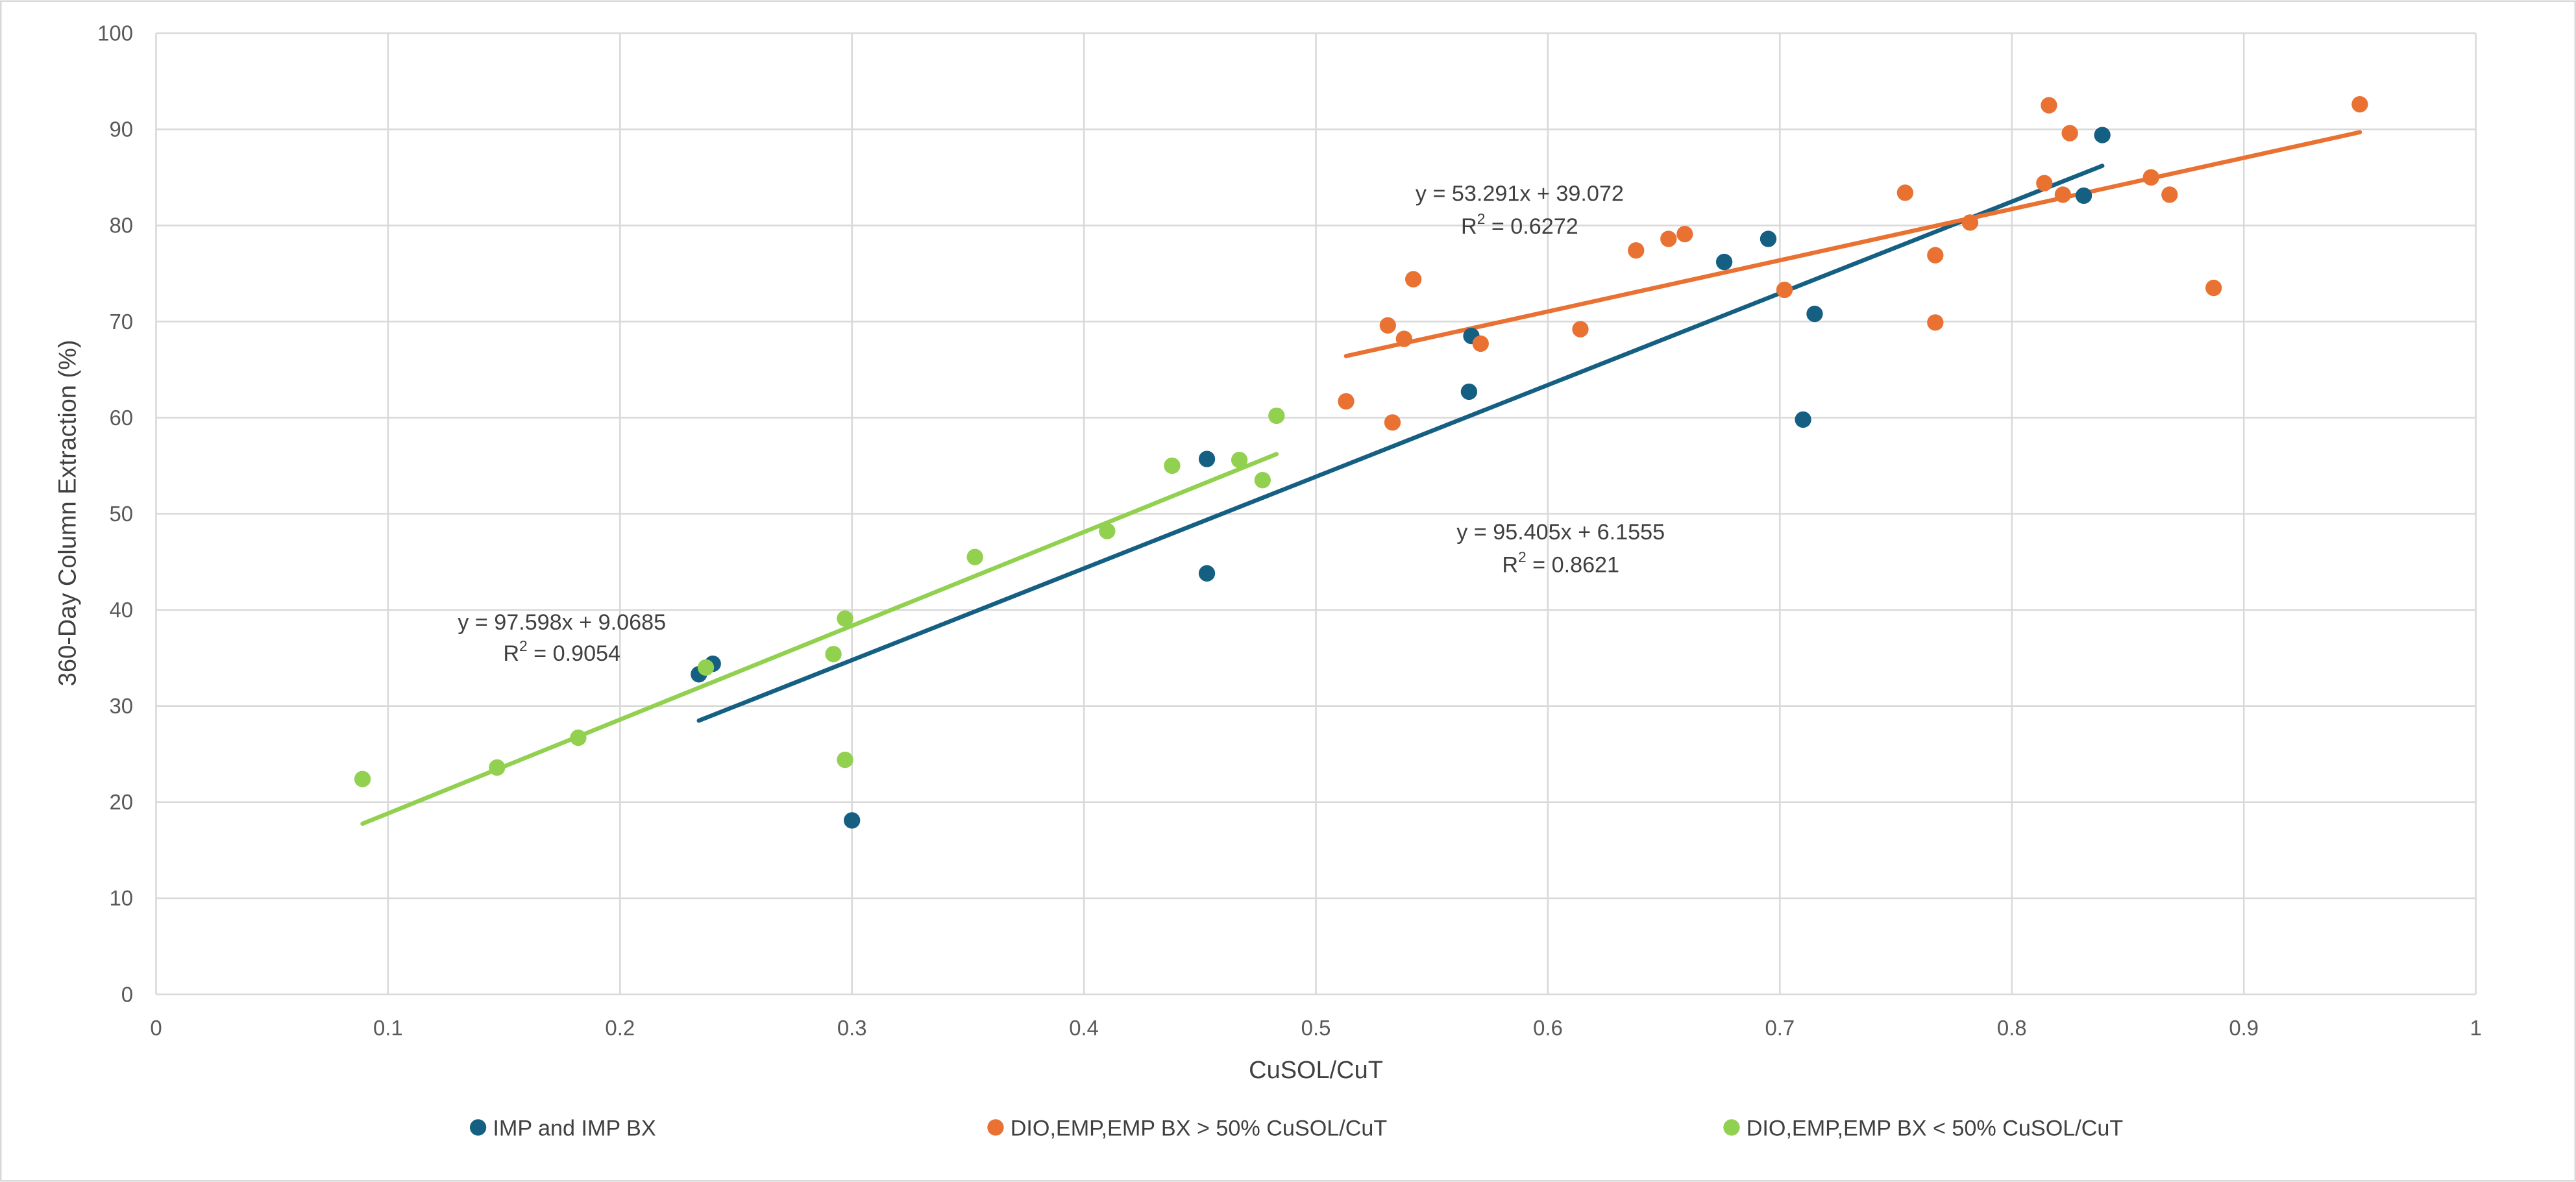  I want to click on legend-label-imp: IMP and IMP BX, so click(574, 1128).